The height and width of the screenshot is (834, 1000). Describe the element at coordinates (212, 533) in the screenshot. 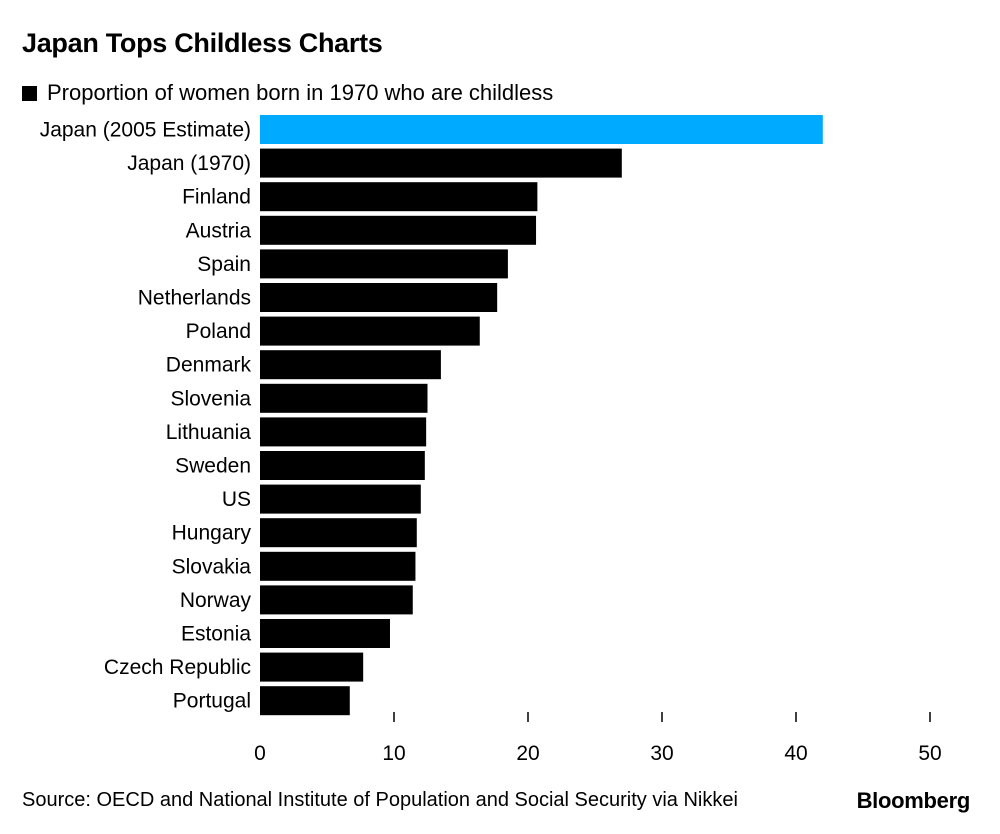

I see `category-label: Hungary` at that location.